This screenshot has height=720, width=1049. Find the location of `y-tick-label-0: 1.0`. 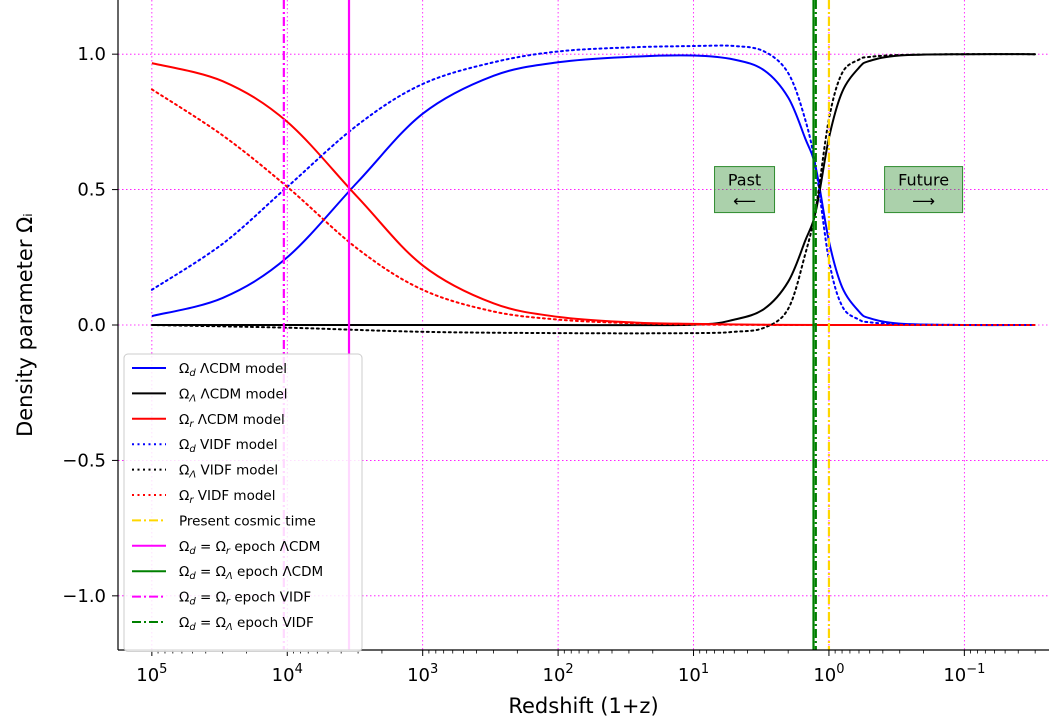

y-tick-label-0: 1.0 is located at coordinates (91, 54).